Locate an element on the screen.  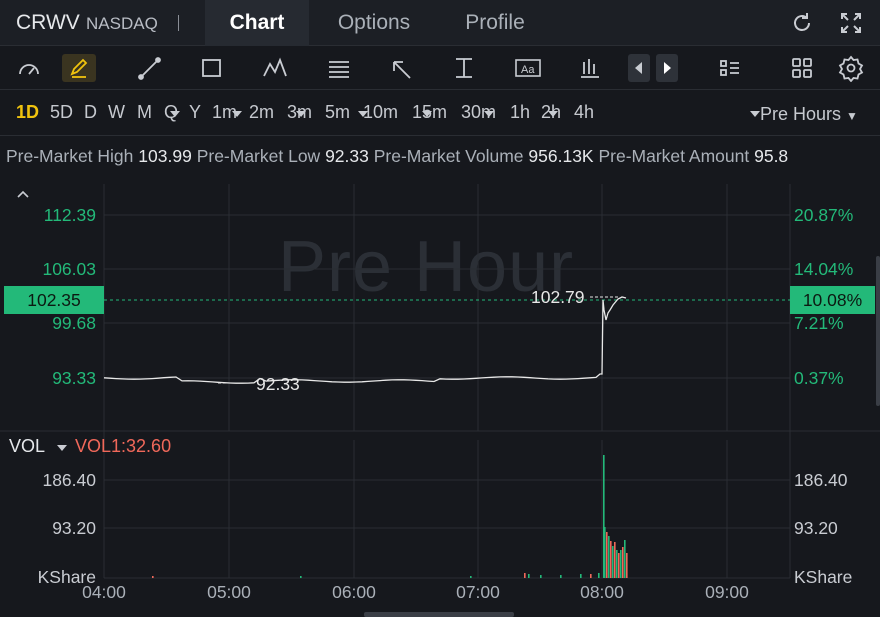
tab-chart: Chart is located at coordinates (257, 23).